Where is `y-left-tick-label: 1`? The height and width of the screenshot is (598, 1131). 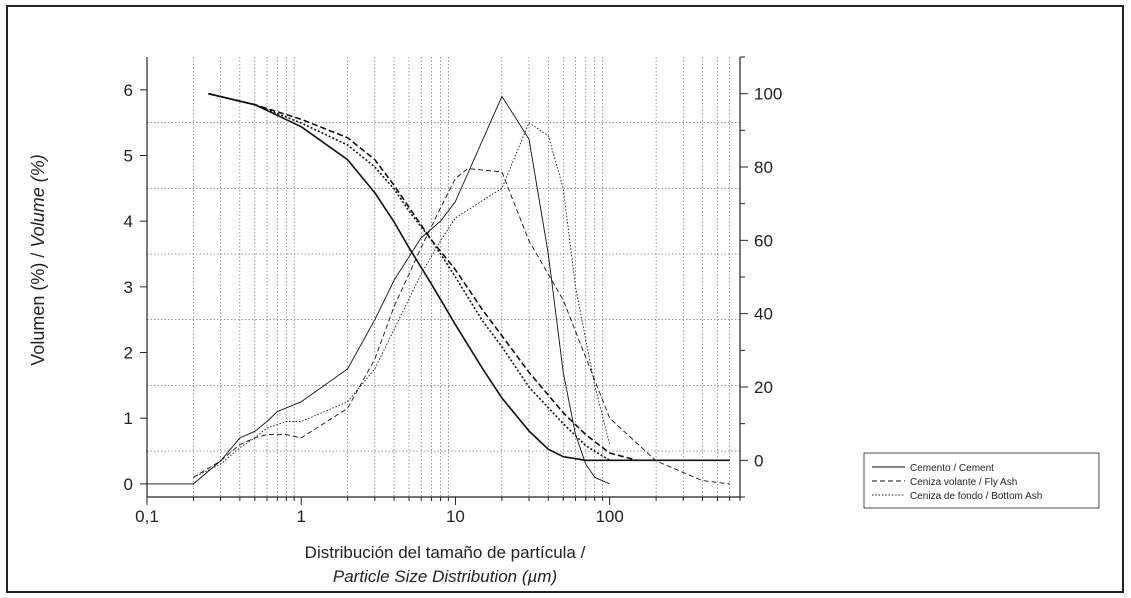 y-left-tick-label: 1 is located at coordinates (128, 418).